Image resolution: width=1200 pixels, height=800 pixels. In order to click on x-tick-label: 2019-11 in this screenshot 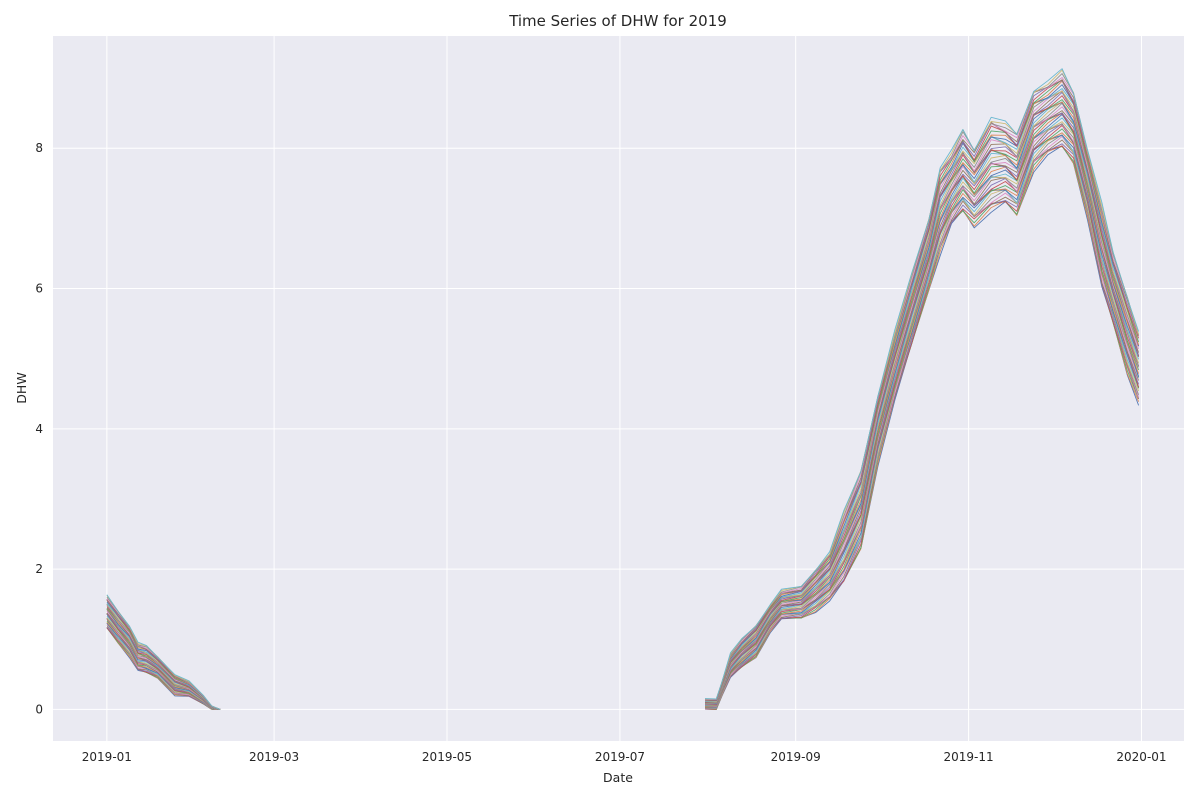, I will do `click(969, 757)`.